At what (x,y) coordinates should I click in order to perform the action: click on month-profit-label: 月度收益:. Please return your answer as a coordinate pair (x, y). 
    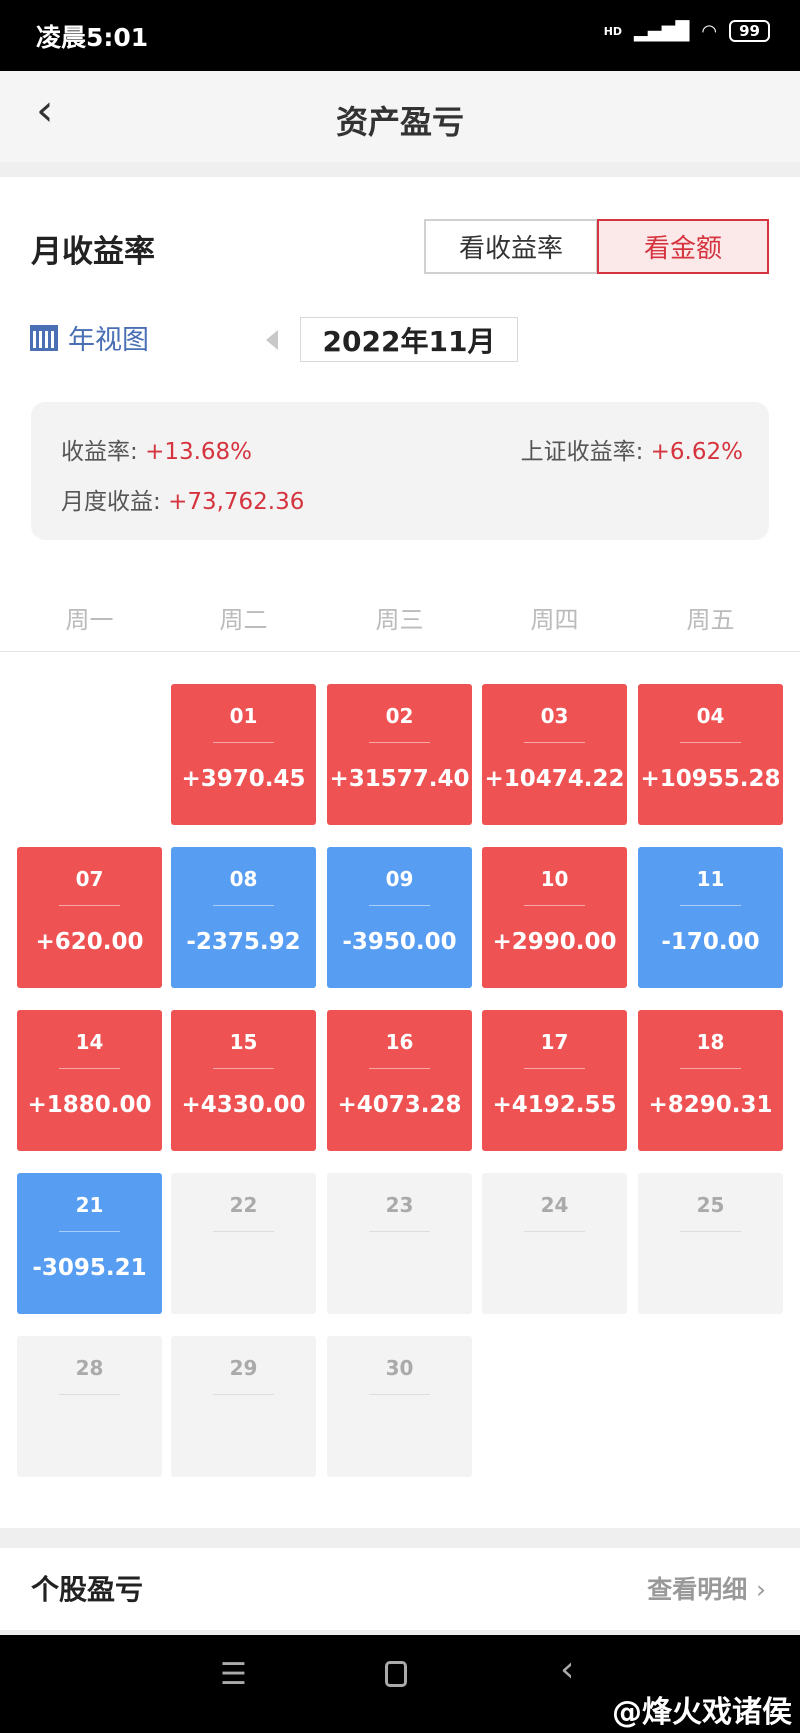
    Looking at the image, I should click on (111, 502).